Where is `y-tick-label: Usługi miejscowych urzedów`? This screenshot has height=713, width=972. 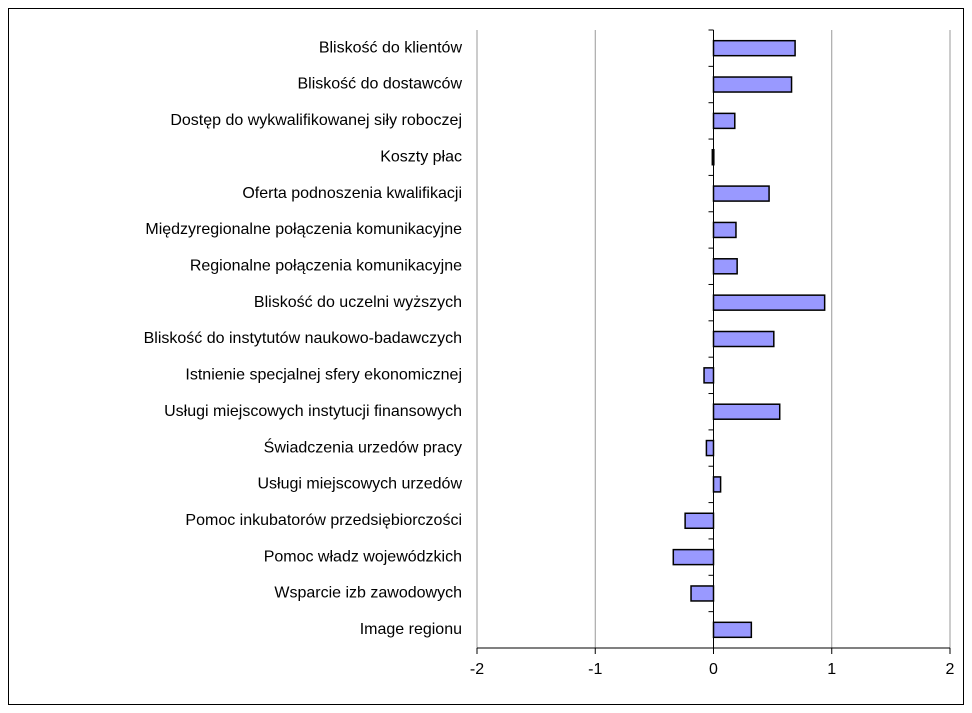
y-tick-label: Usługi miejscowych urzedów is located at coordinates (359, 484).